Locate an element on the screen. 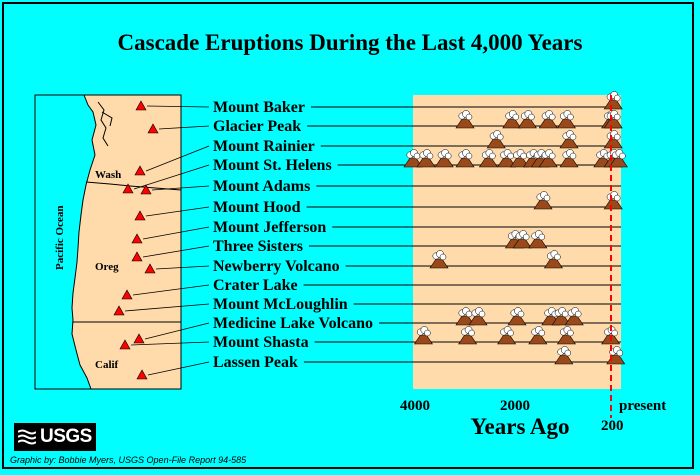  usgs-logo-text: USGS is located at coordinates (66, 436).